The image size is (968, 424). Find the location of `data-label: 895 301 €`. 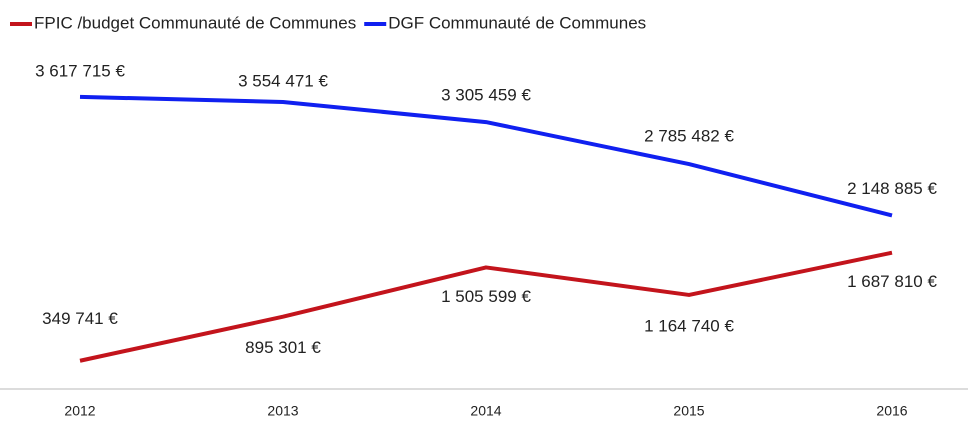

data-label: 895 301 € is located at coordinates (283, 347).